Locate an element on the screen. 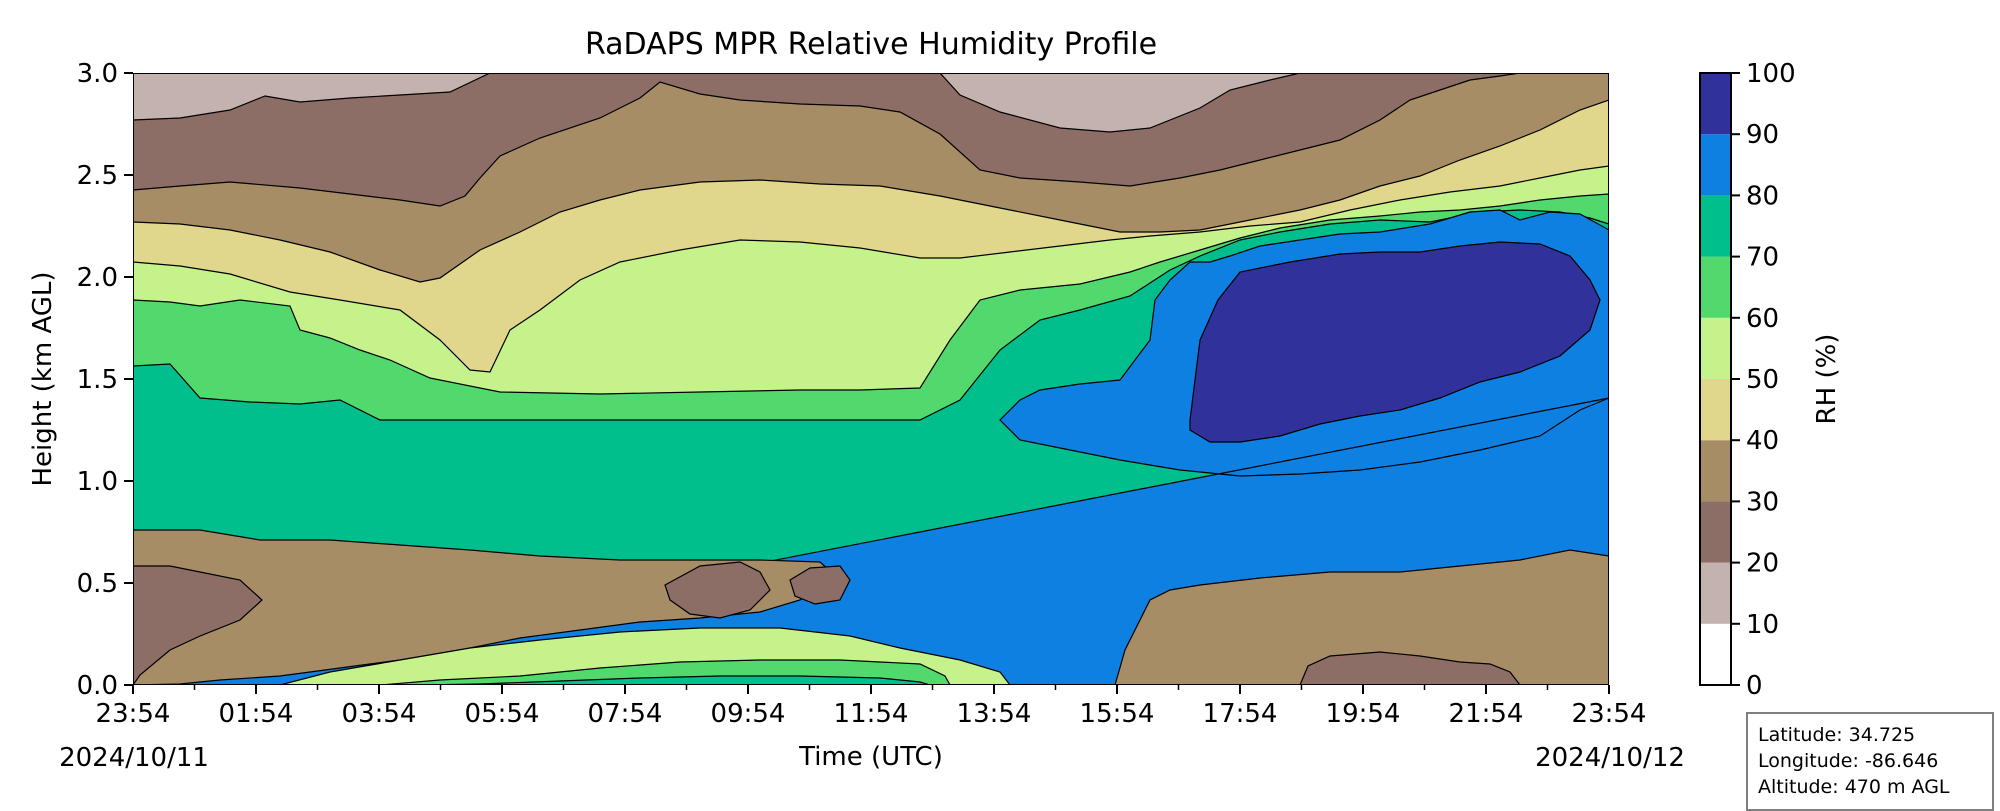 Image resolution: width=2000 pixels, height=811 pixels. x-tick-label: 17:54 is located at coordinates (1240, 714).